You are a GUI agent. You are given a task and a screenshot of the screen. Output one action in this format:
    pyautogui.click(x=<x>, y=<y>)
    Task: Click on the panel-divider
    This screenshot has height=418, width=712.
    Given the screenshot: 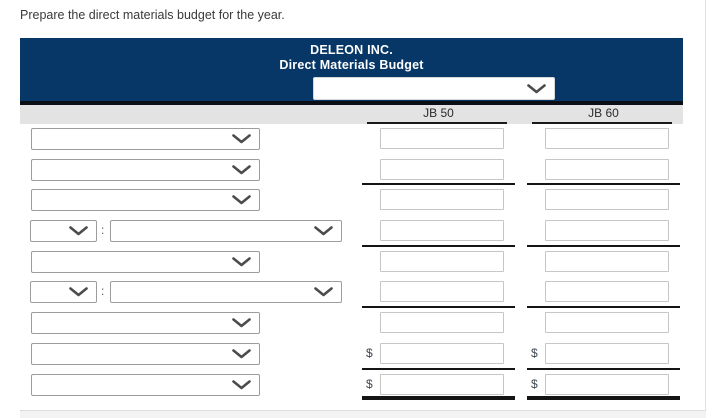 What is the action you would take?
    pyautogui.click(x=705, y=208)
    